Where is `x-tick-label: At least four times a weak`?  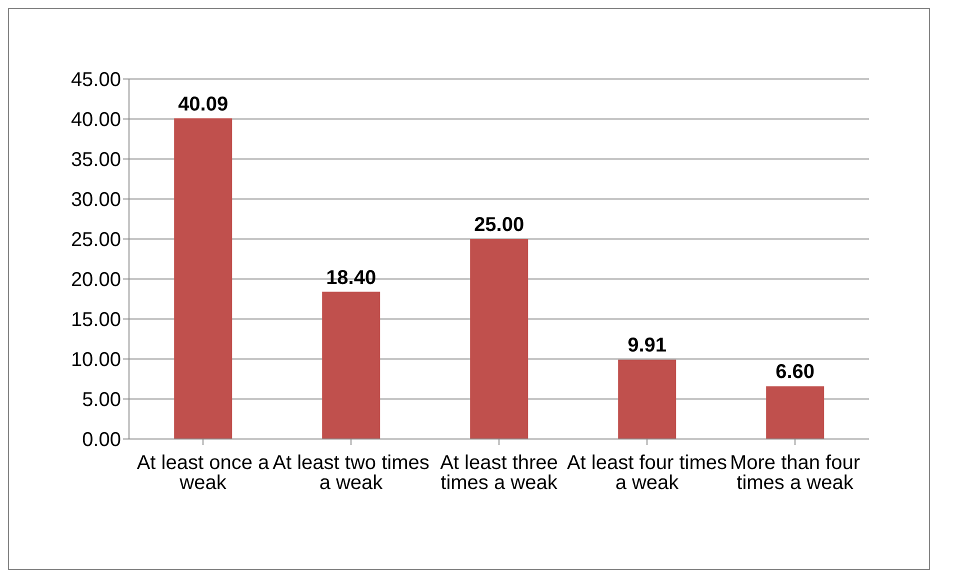 x-tick-label: At least four times a weak is located at coordinates (647, 473).